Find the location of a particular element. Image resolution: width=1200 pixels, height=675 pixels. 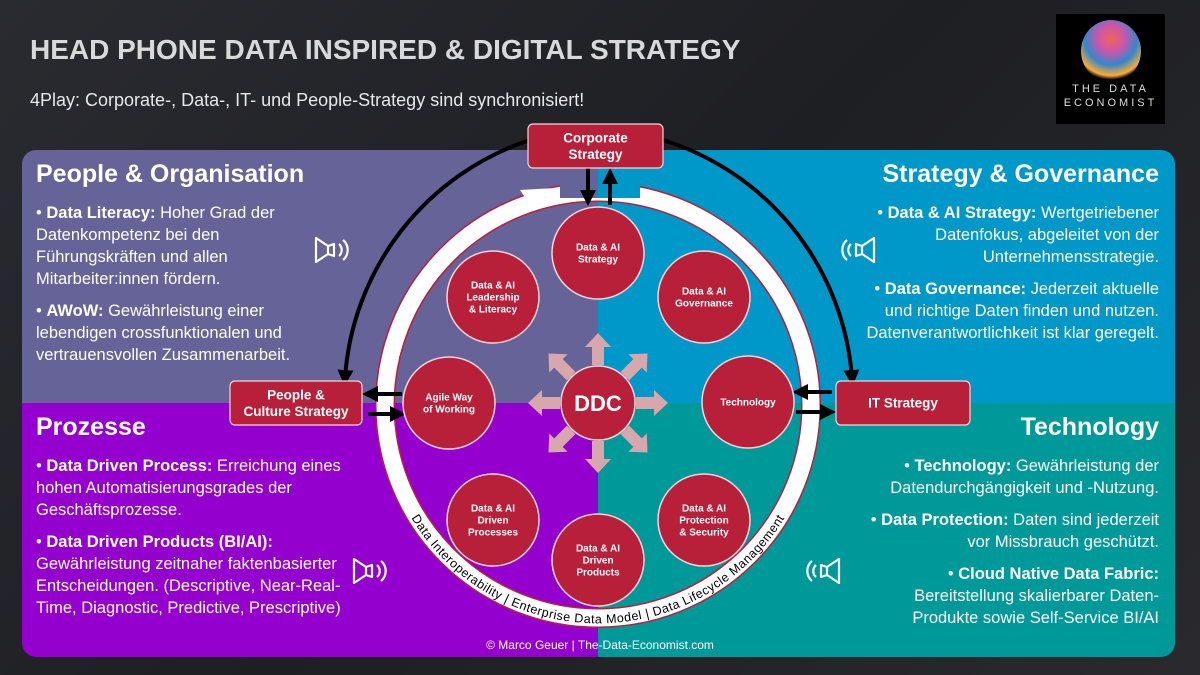

node-strategy is located at coordinates (598, 253).